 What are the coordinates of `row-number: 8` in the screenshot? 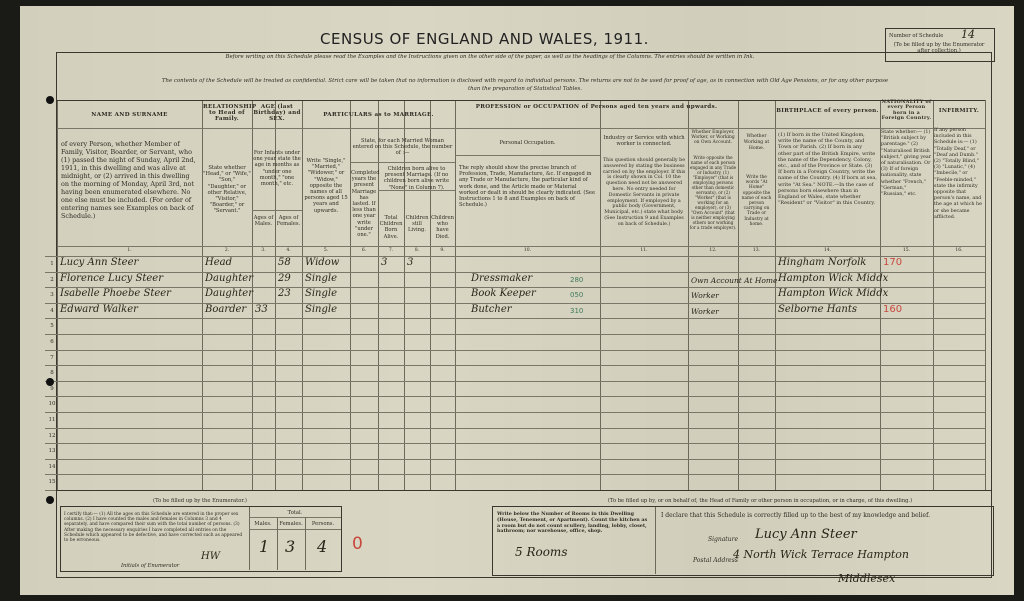 It's located at (52, 373).